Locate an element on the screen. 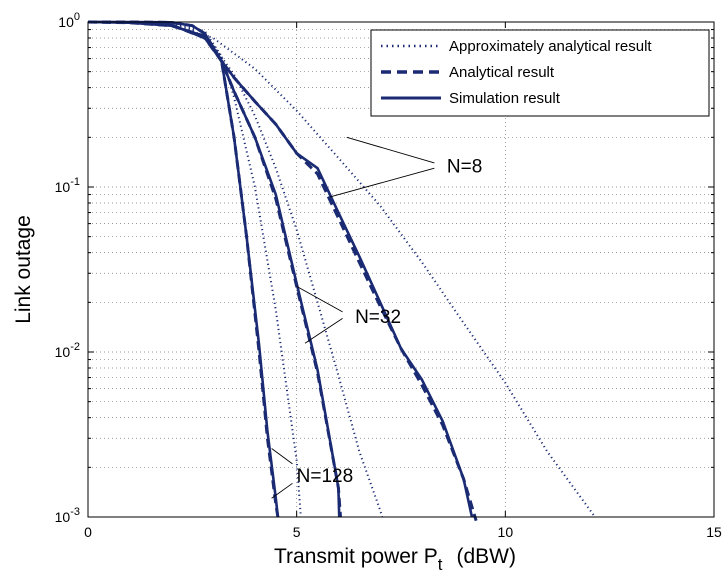 The width and height of the screenshot is (728, 579). y-tick-label: 10⁻³ is located at coordinates (67, 515).